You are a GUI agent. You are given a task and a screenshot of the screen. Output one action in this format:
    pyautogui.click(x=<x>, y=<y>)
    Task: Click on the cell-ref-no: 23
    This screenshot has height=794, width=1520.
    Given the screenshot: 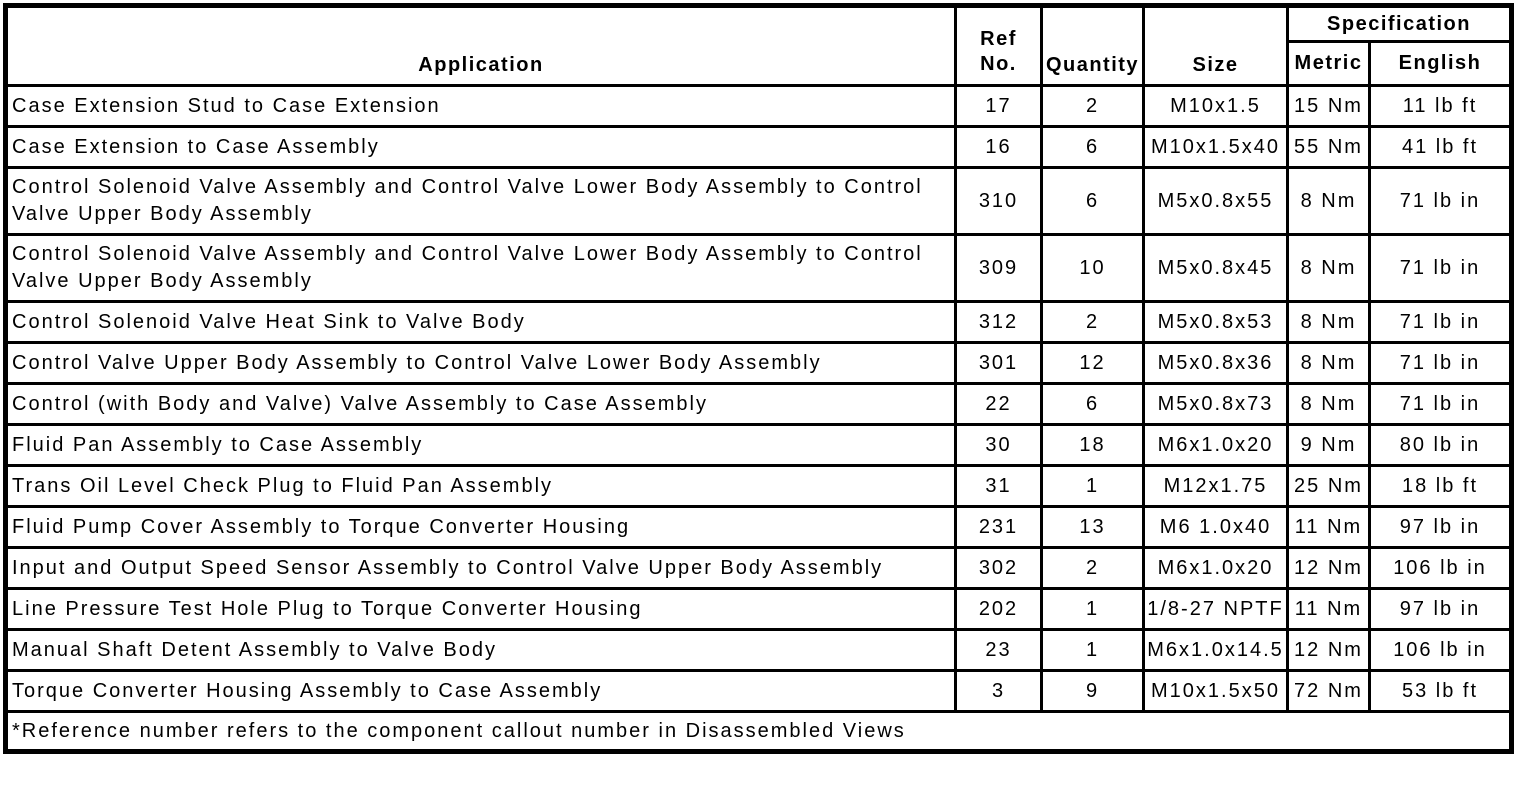 What is the action you would take?
    pyautogui.click(x=998, y=650)
    